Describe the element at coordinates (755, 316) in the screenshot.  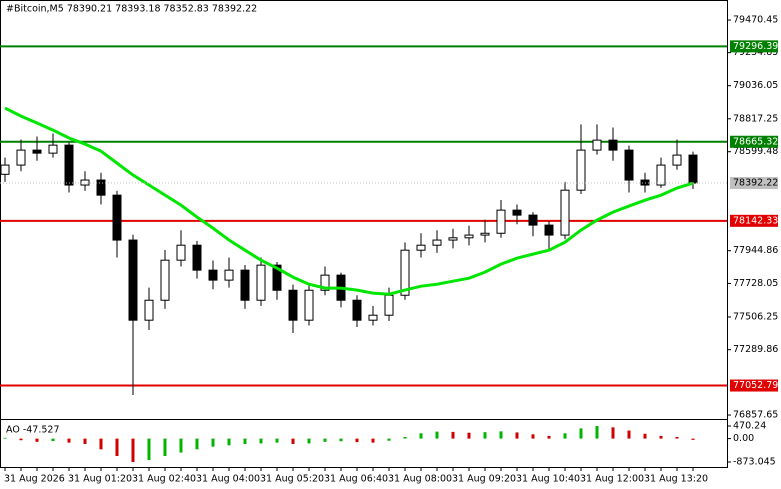
I see `y-tick-label: 77506.25` at that location.